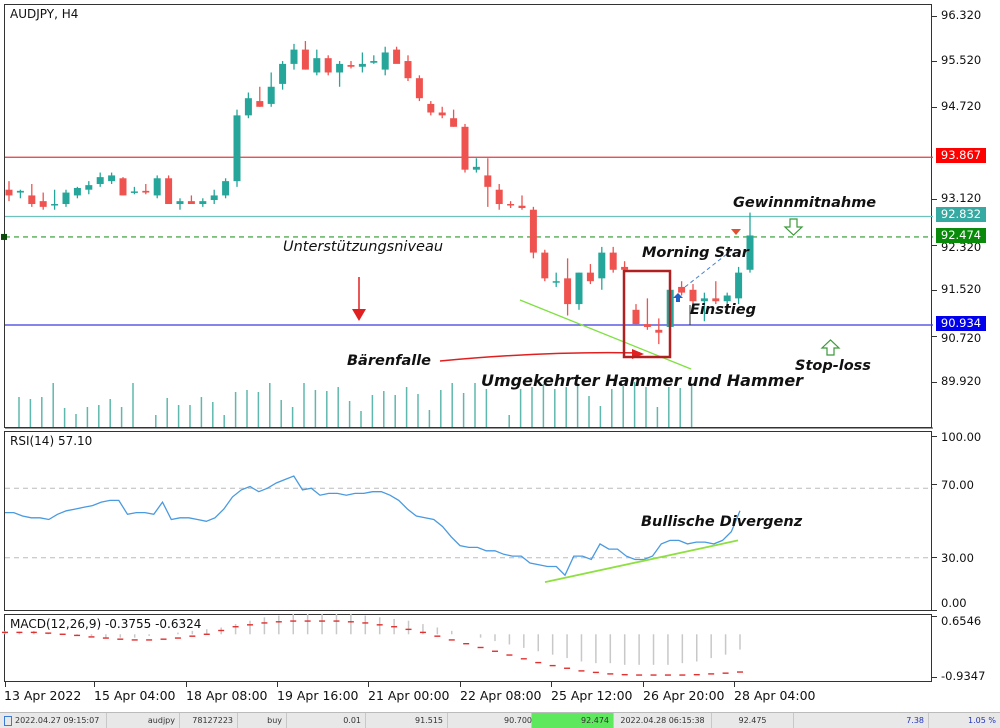 This screenshot has height=728, width=1000. I want to click on support-level-annotation: Unterstützungsniveau, so click(363, 247).